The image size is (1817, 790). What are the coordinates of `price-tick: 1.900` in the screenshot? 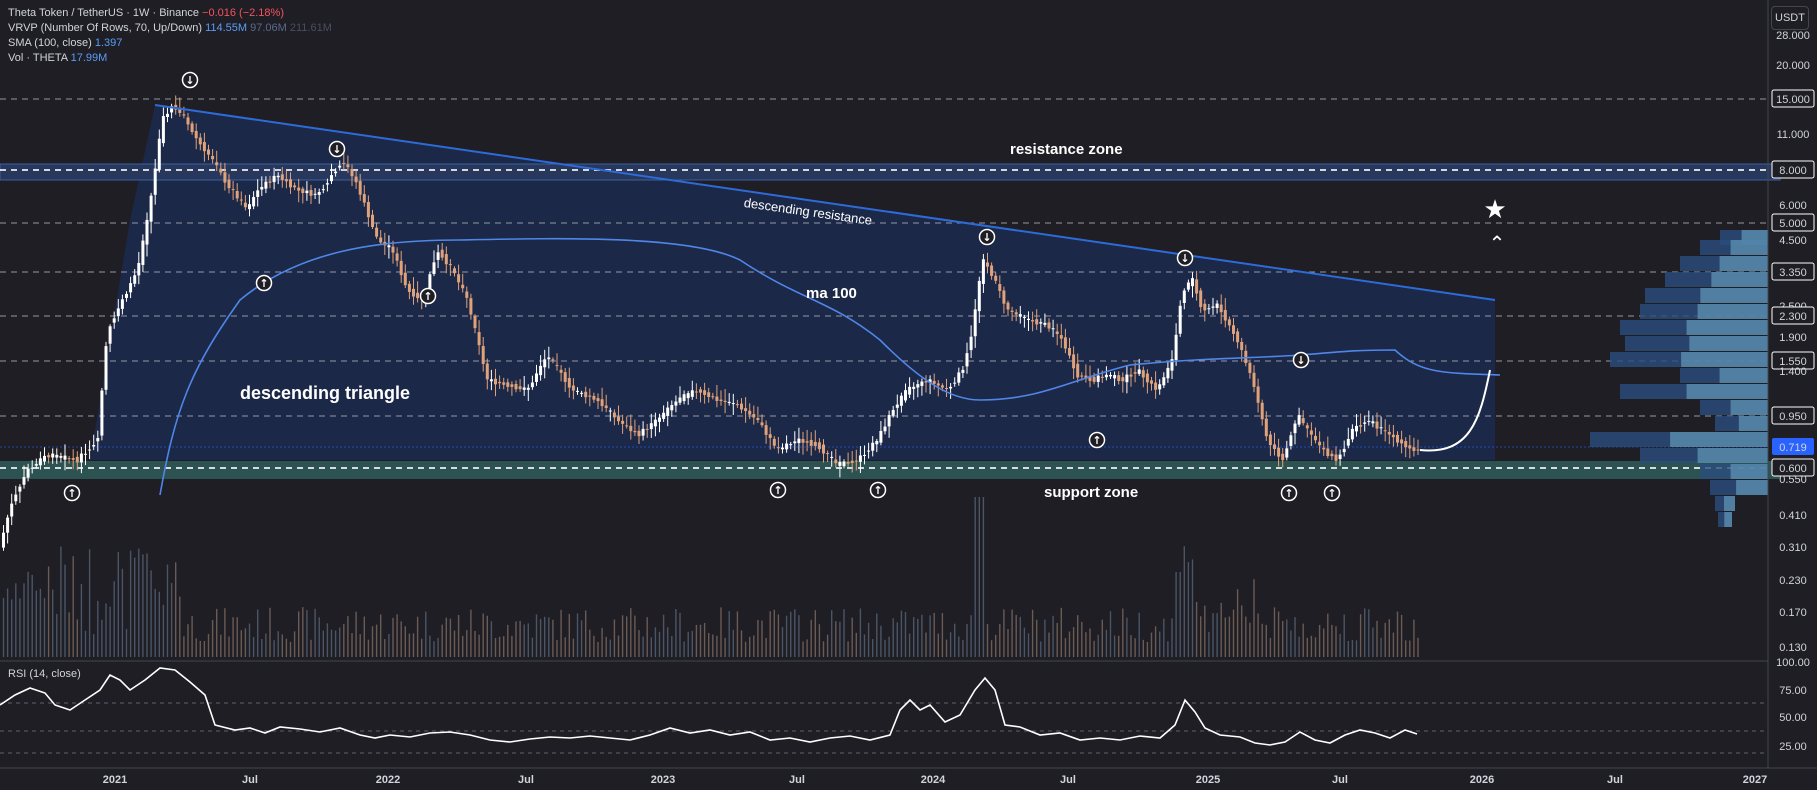 It's located at (1793, 338).